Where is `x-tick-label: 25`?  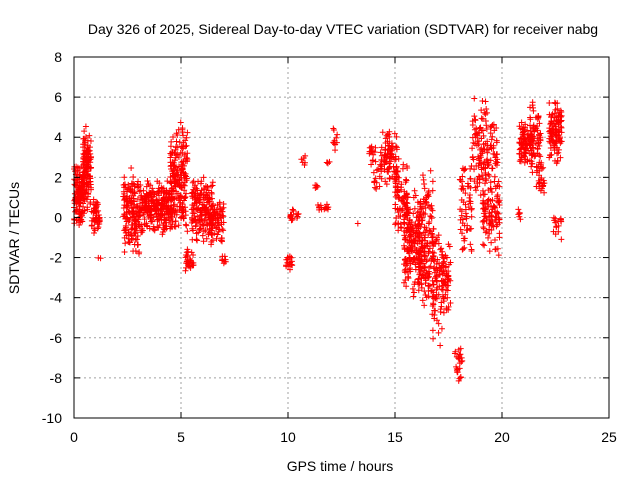 x-tick-label: 25 is located at coordinates (609, 437).